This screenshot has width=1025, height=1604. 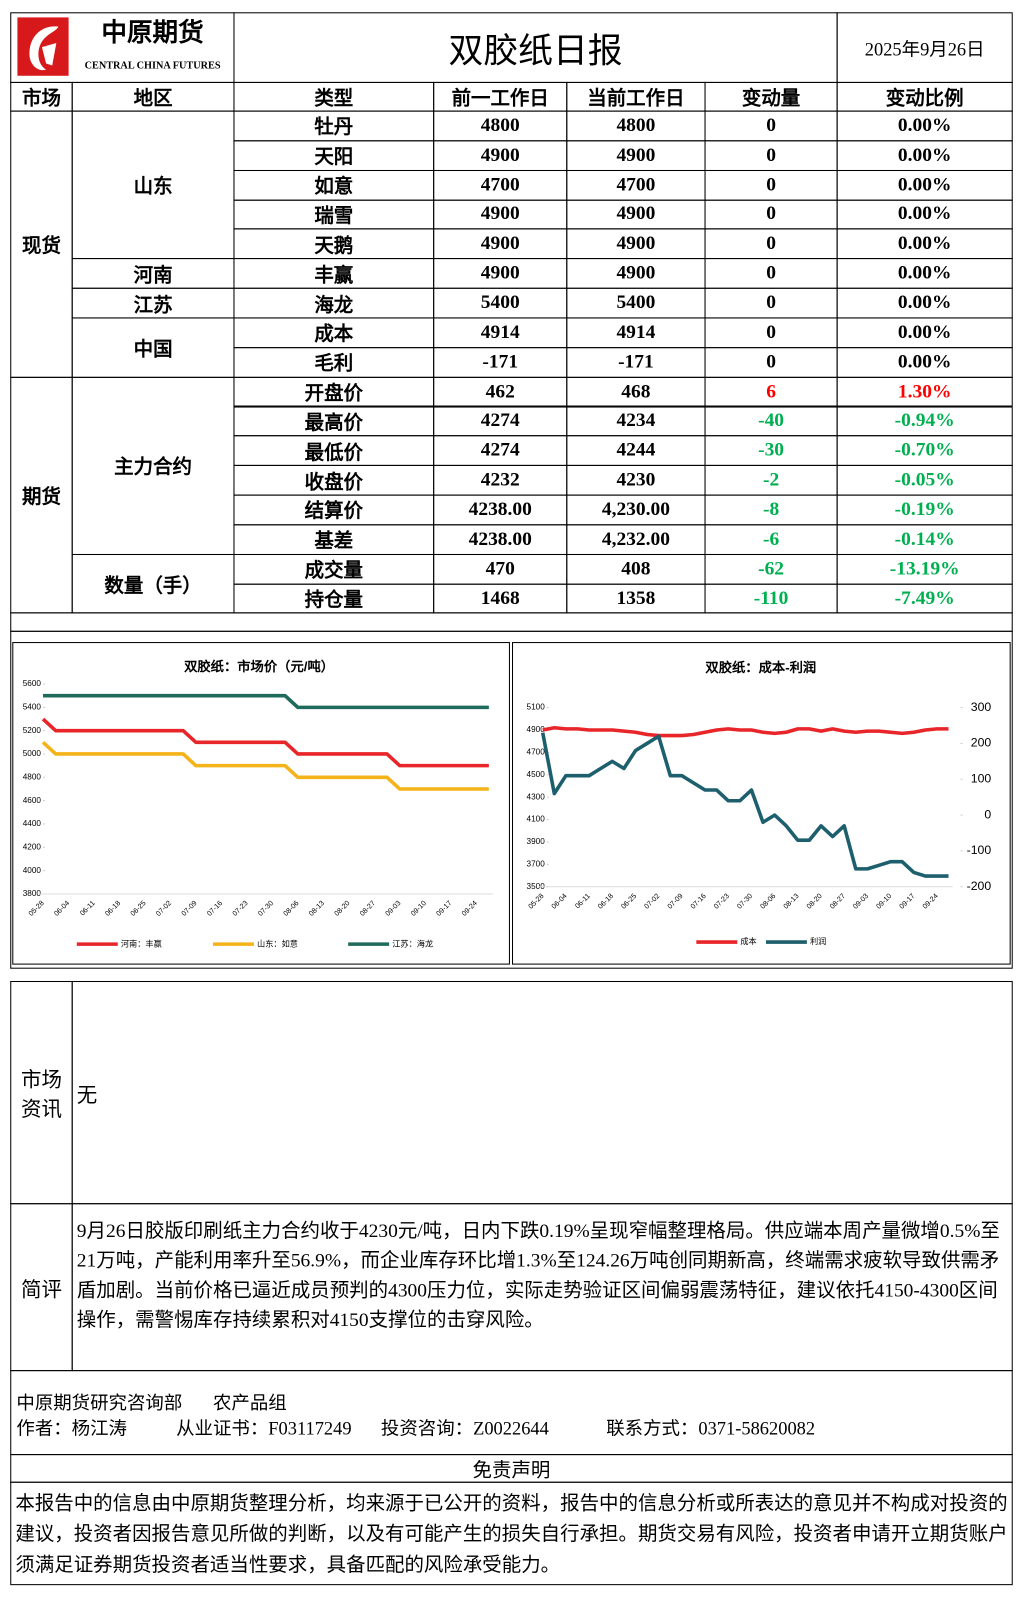 What do you see at coordinates (249, 1403) in the screenshot?
I see `footer-group: 农产品组` at bounding box center [249, 1403].